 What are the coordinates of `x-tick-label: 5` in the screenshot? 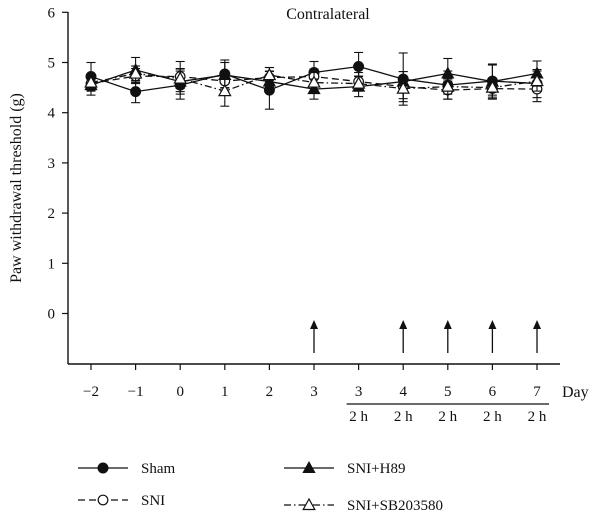 It's located at (448, 392).